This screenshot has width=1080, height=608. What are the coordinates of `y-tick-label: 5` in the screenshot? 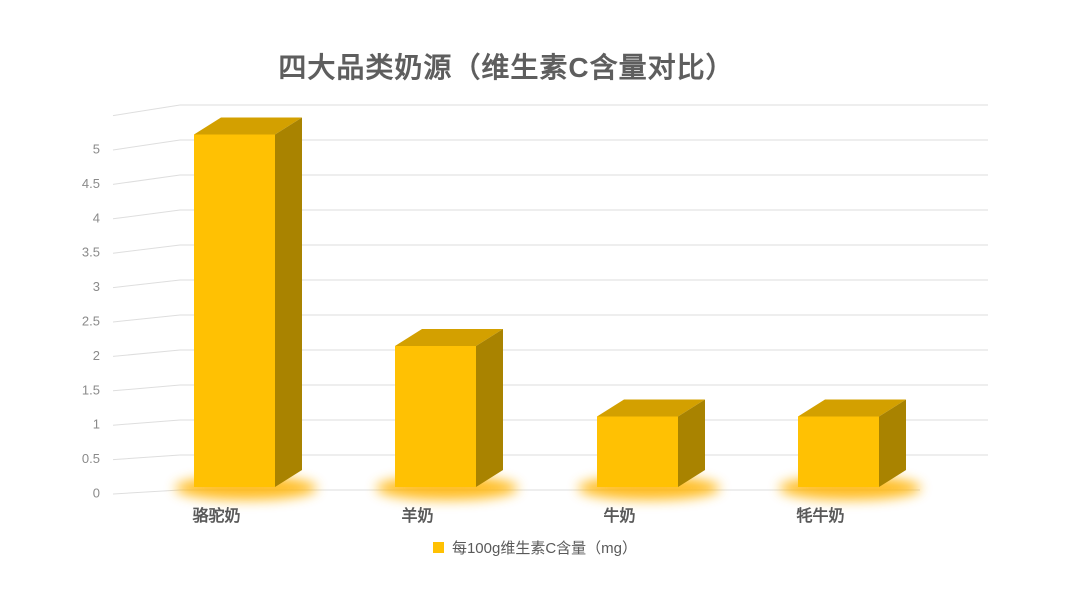 It's located at (96, 149).